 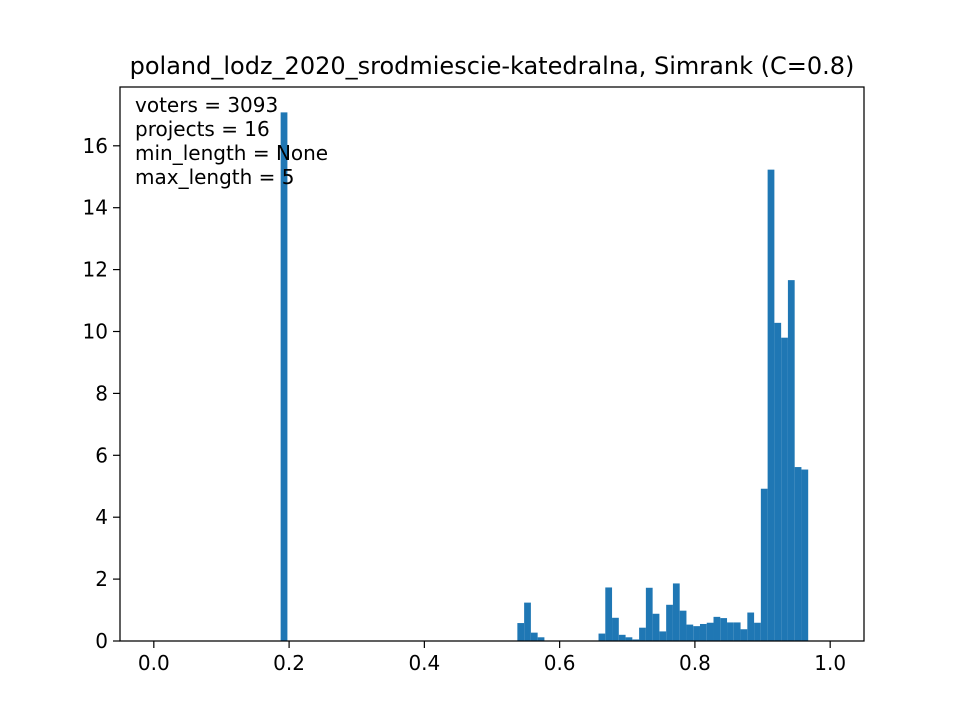 What do you see at coordinates (231, 153) in the screenshot?
I see `annotation-line: min_length = None` at bounding box center [231, 153].